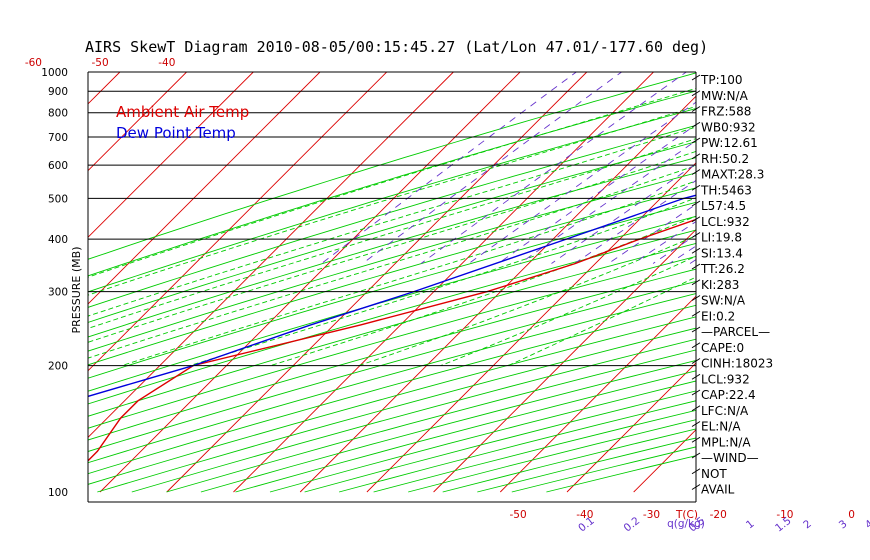  What do you see at coordinates (720, 285) in the screenshot?
I see `index-value: KI:283` at bounding box center [720, 285].